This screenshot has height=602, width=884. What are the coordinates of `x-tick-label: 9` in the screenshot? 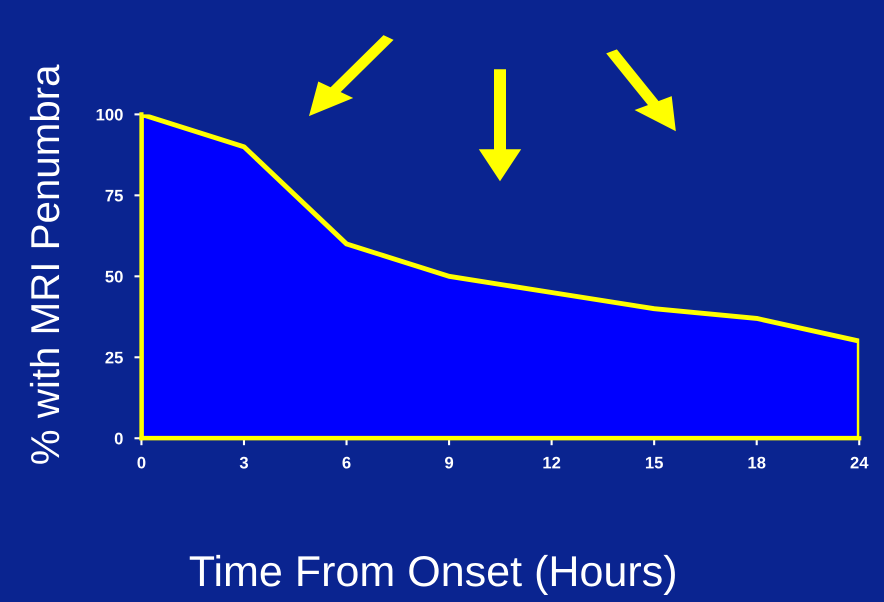 It's located at (449, 462).